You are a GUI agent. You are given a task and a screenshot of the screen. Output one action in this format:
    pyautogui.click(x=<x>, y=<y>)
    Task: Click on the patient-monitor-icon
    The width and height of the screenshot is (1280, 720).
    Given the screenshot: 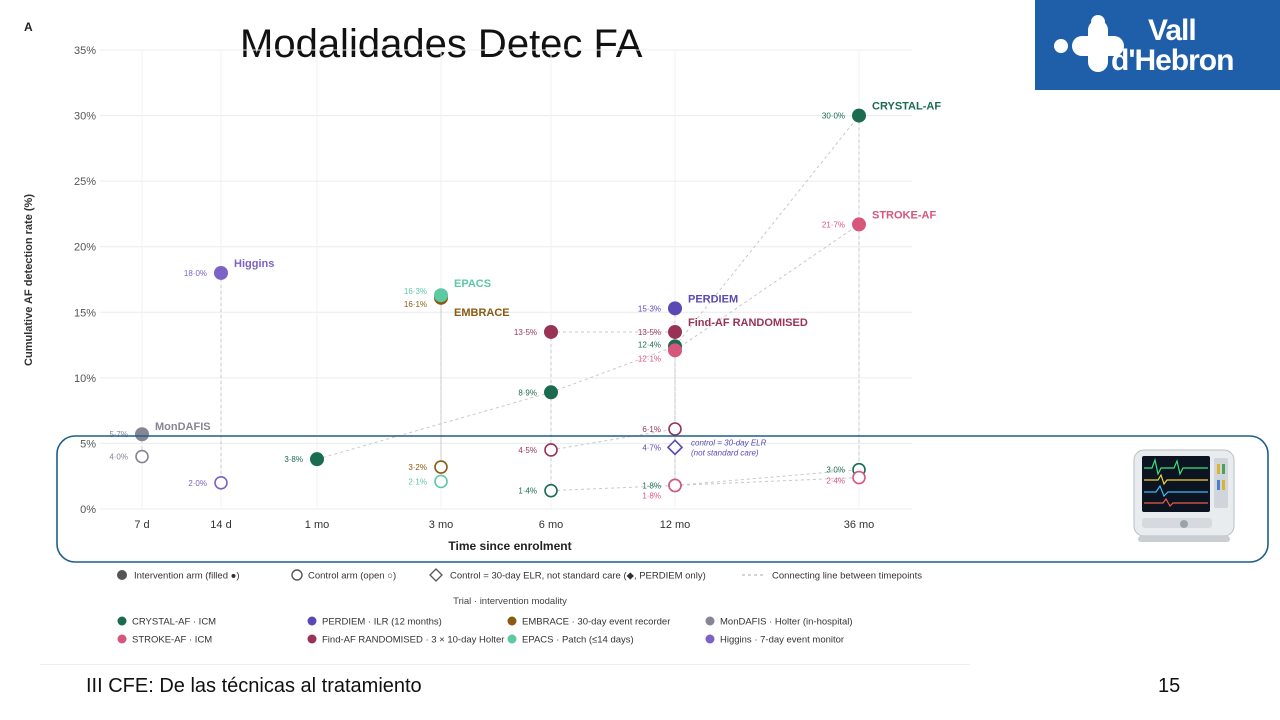 What is the action you would take?
    pyautogui.click(x=1184, y=495)
    